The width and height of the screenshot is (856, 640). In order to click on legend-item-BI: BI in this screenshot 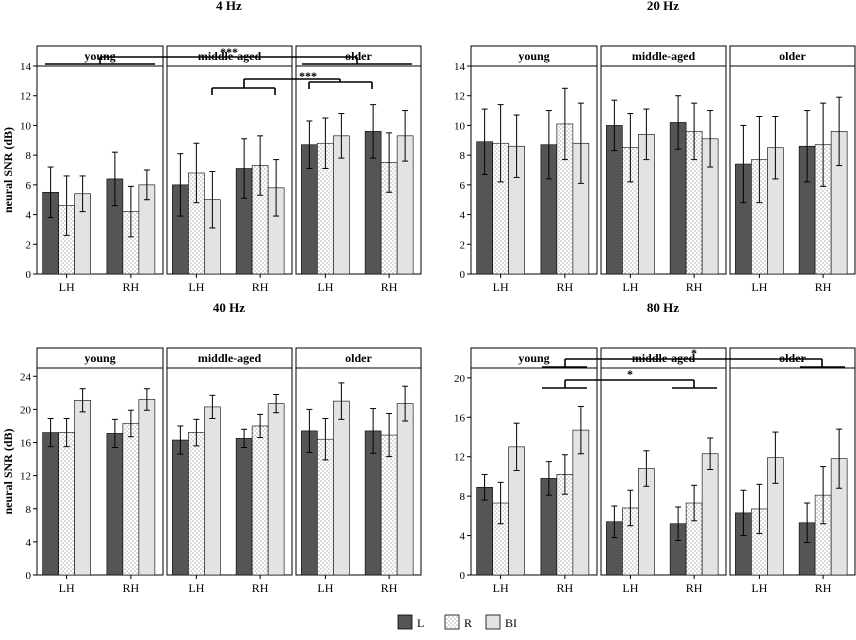, I will do `click(501, 622)`.